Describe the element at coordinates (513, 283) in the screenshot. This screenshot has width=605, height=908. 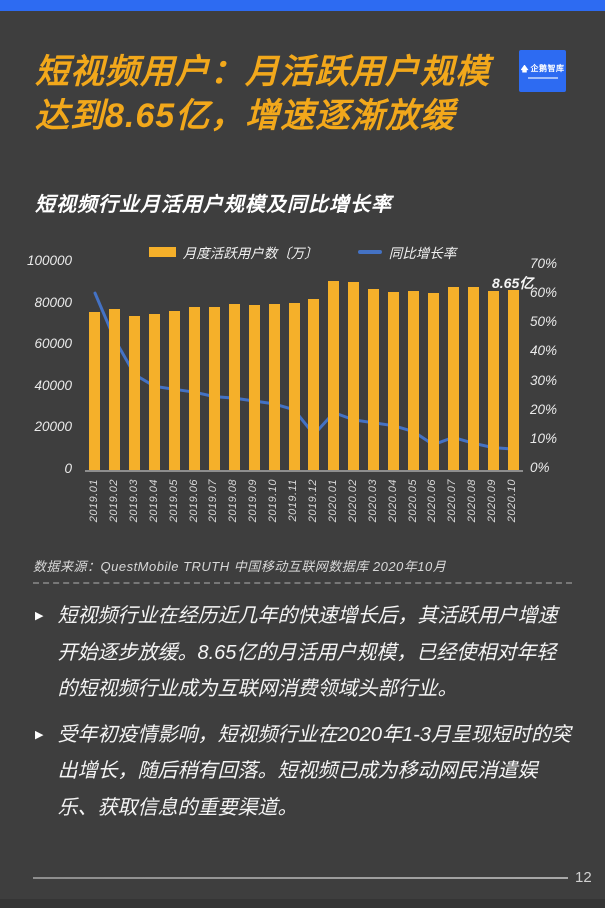
I see `peak-annotation: 8.65亿` at that location.